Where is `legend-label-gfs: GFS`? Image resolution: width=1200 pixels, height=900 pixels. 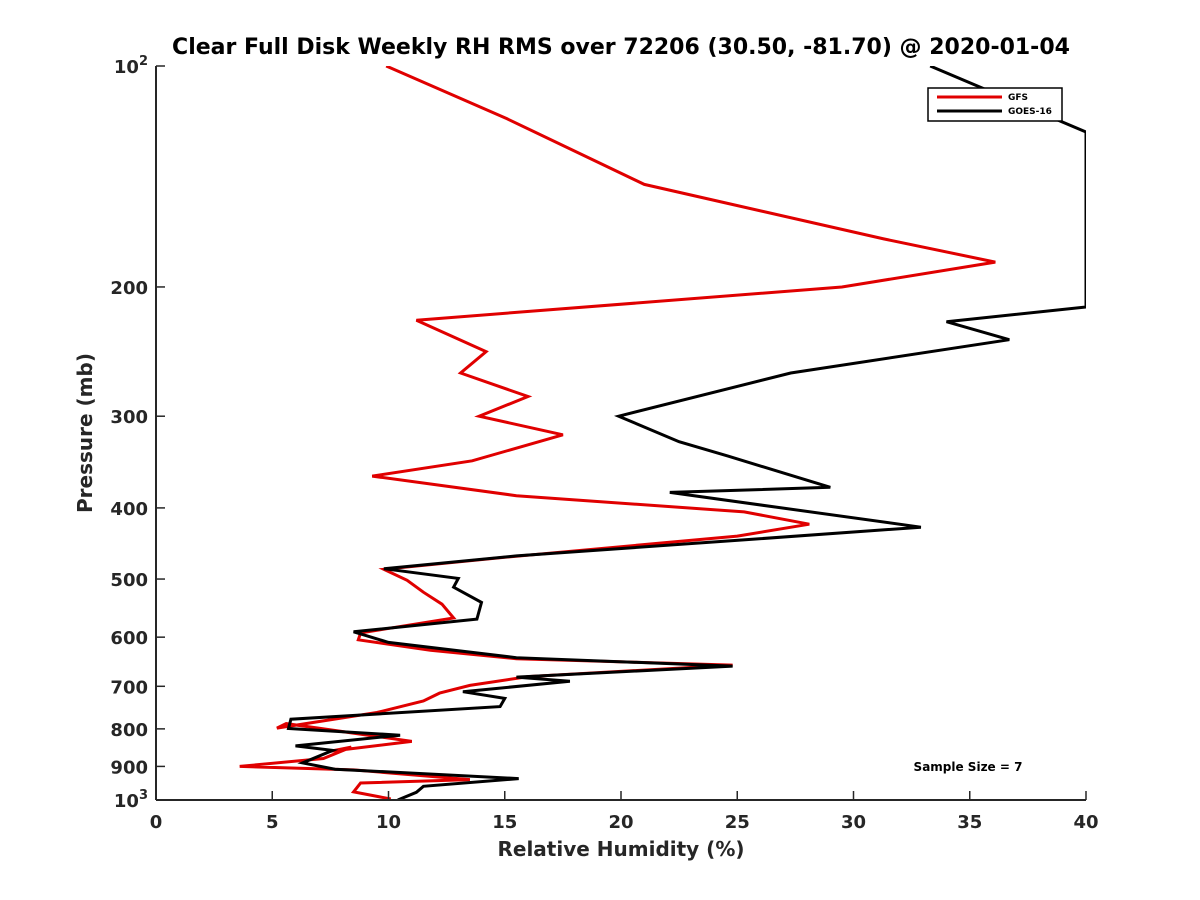 legend-label-gfs: GFS is located at coordinates (1018, 98).